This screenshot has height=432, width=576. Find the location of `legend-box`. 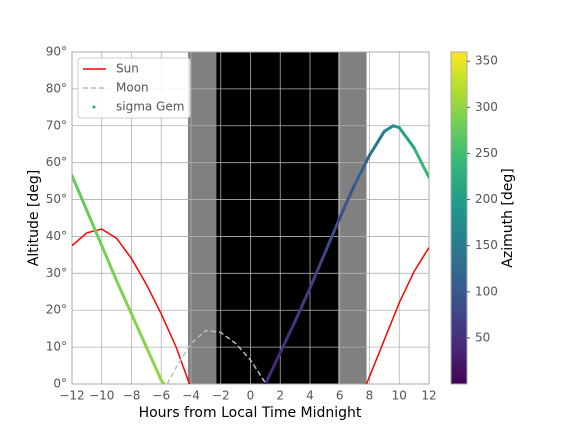

legend-box is located at coordinates (134, 88).